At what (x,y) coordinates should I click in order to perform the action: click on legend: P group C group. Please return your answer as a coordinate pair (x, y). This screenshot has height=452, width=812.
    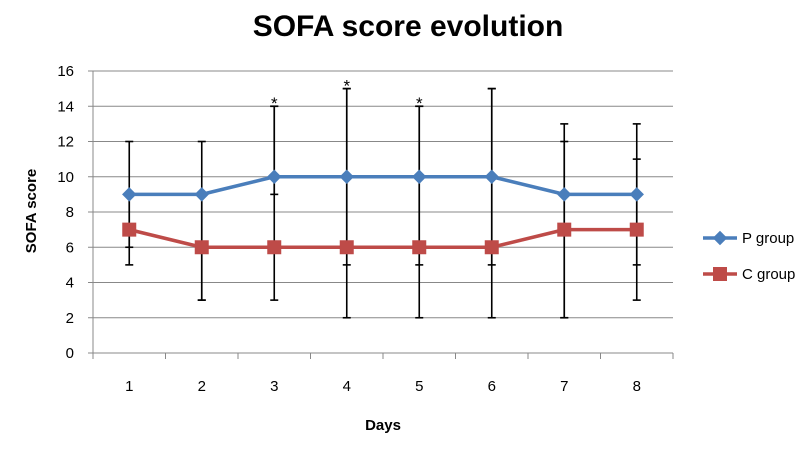
    Looking at the image, I should click on (749, 256).